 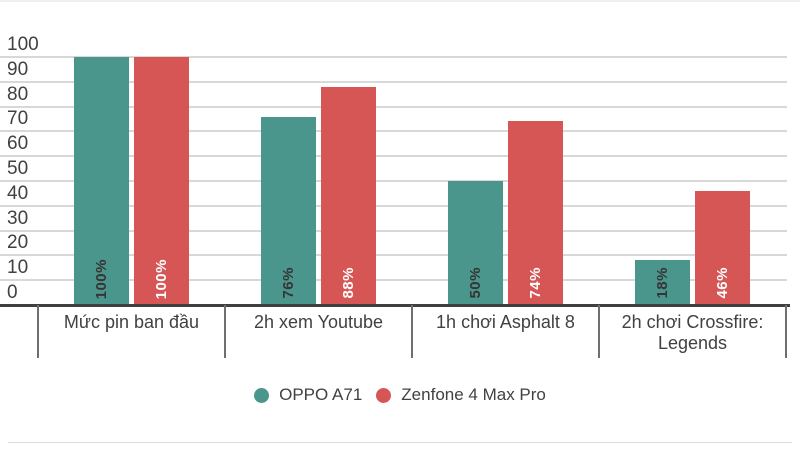 I want to click on y-tick-label: 10, so click(x=18, y=268).